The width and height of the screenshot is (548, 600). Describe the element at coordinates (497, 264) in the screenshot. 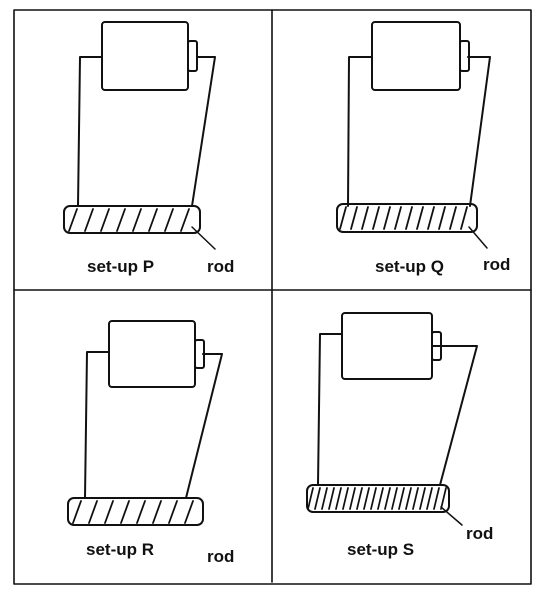

I see `rod-label-q: rod` at that location.